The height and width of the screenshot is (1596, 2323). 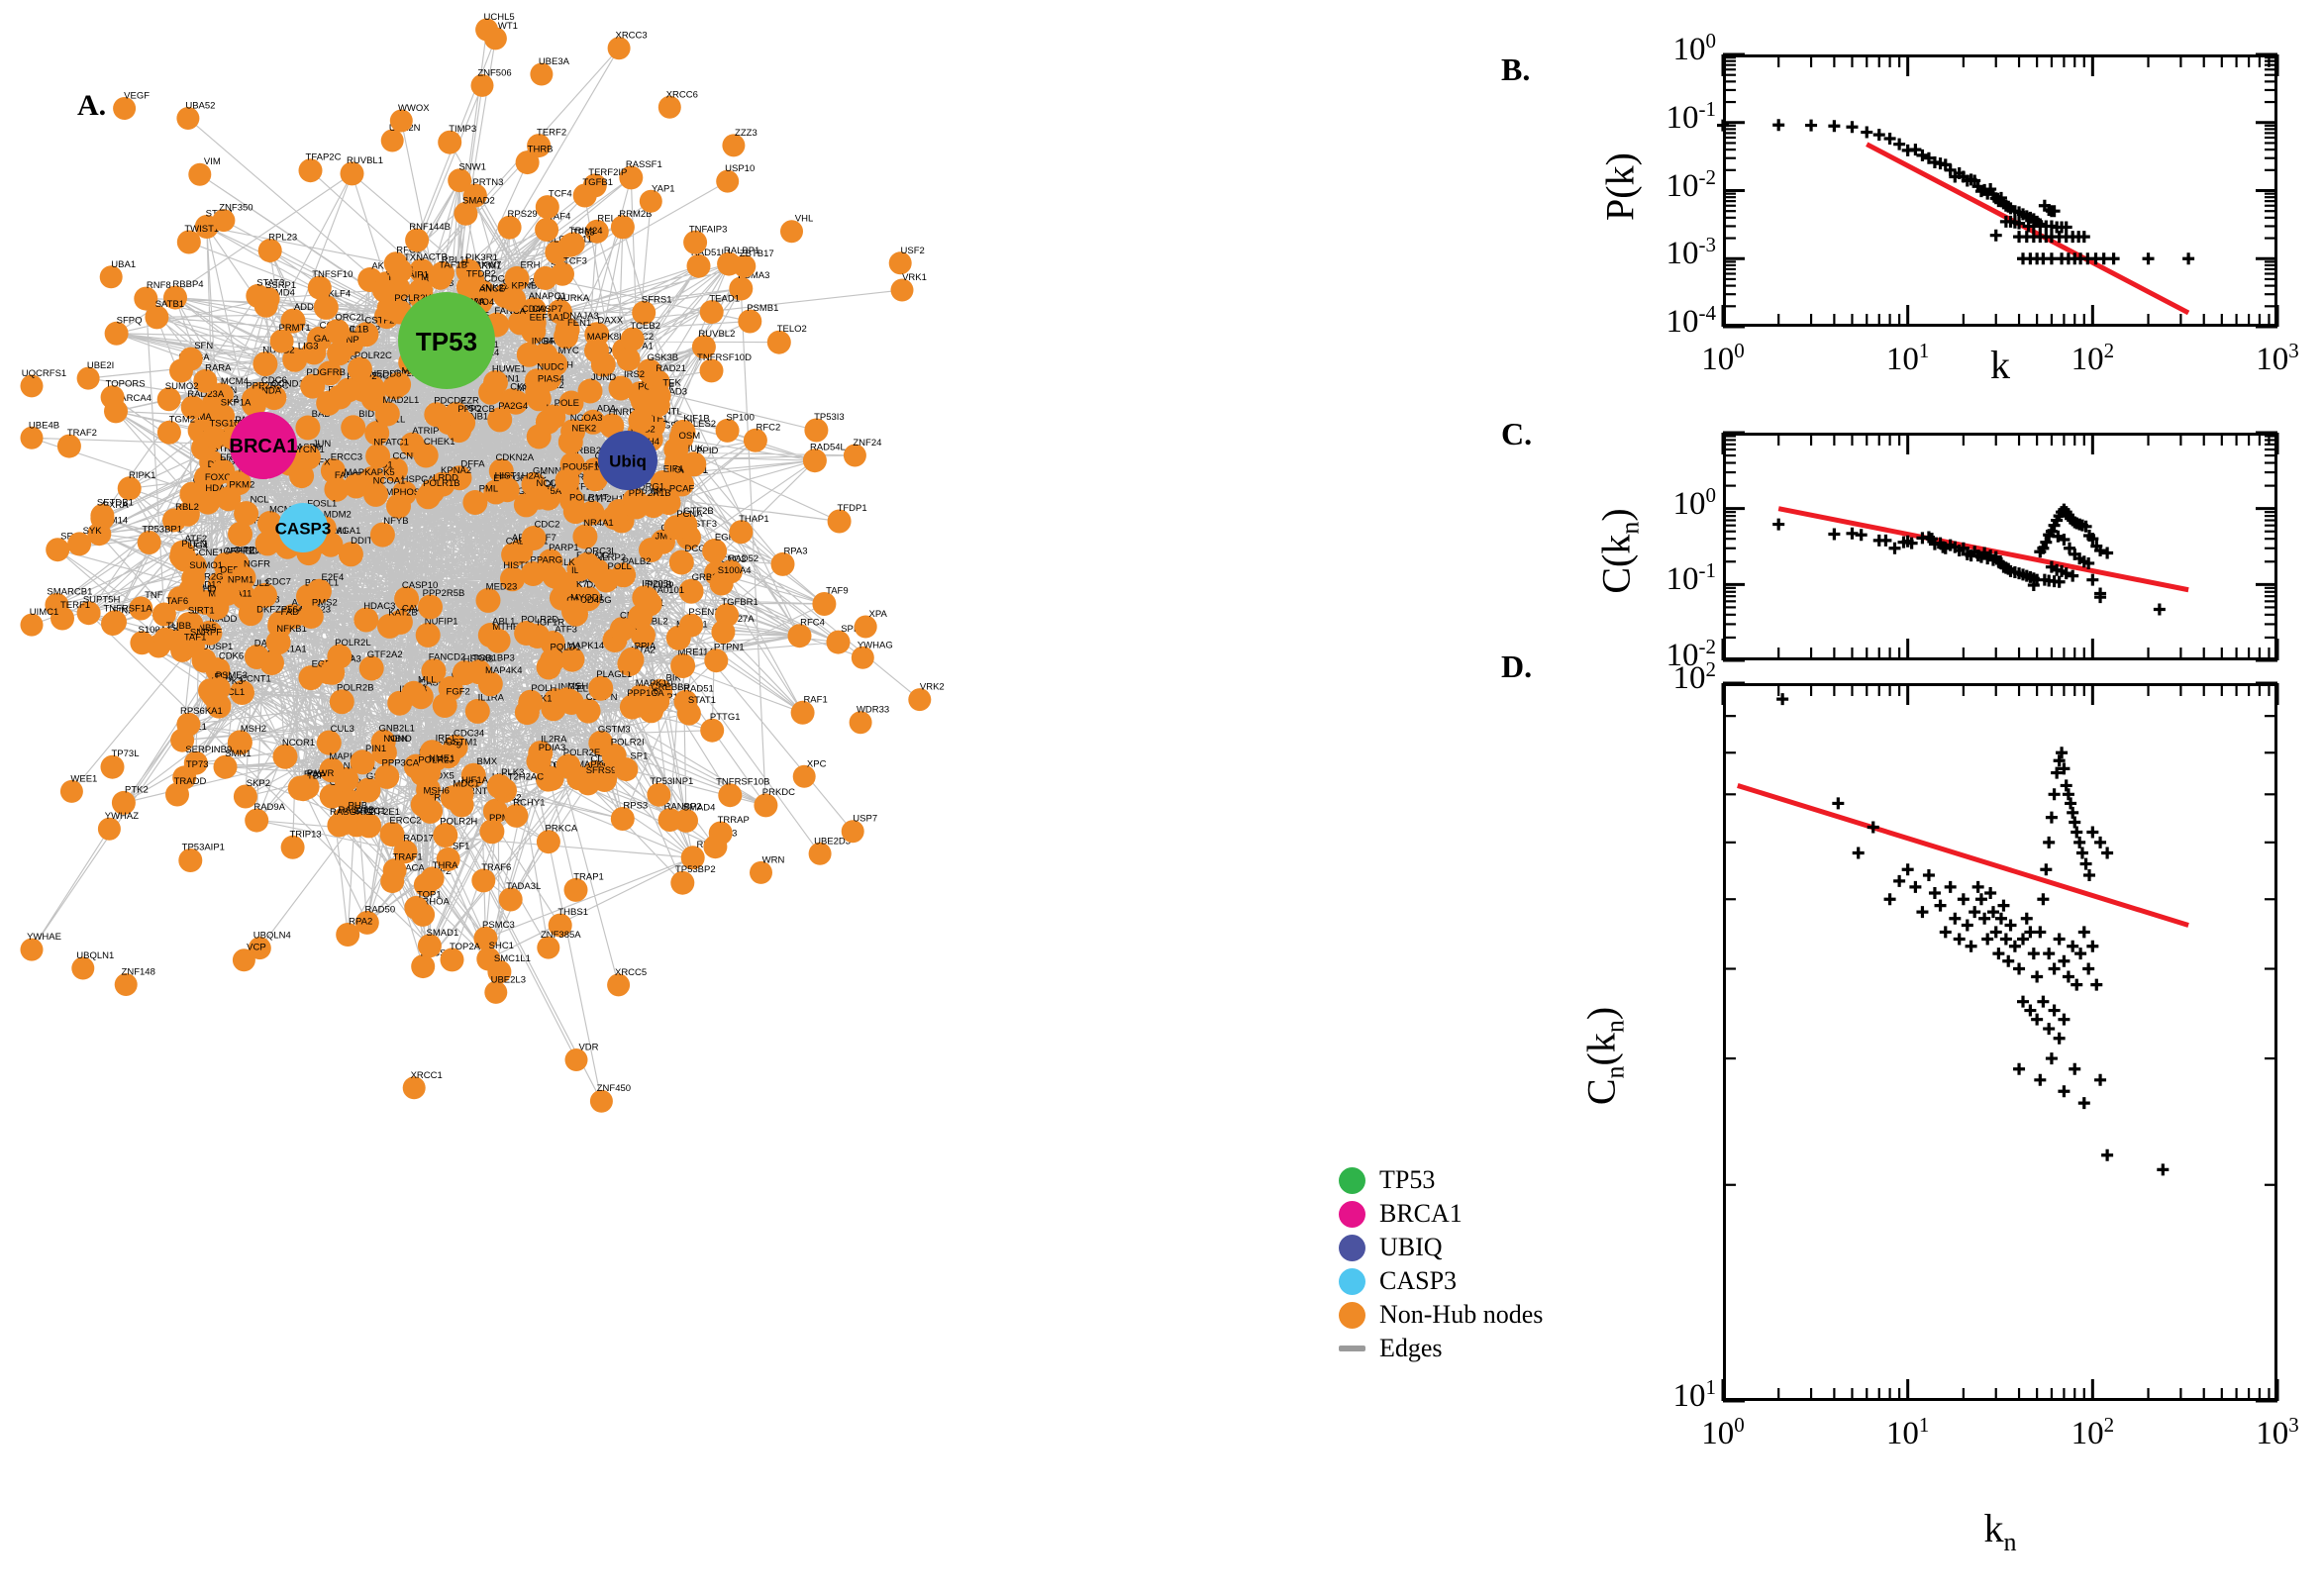 What do you see at coordinates (627, 460) in the screenshot?
I see `hub-node-ubiq` at bounding box center [627, 460].